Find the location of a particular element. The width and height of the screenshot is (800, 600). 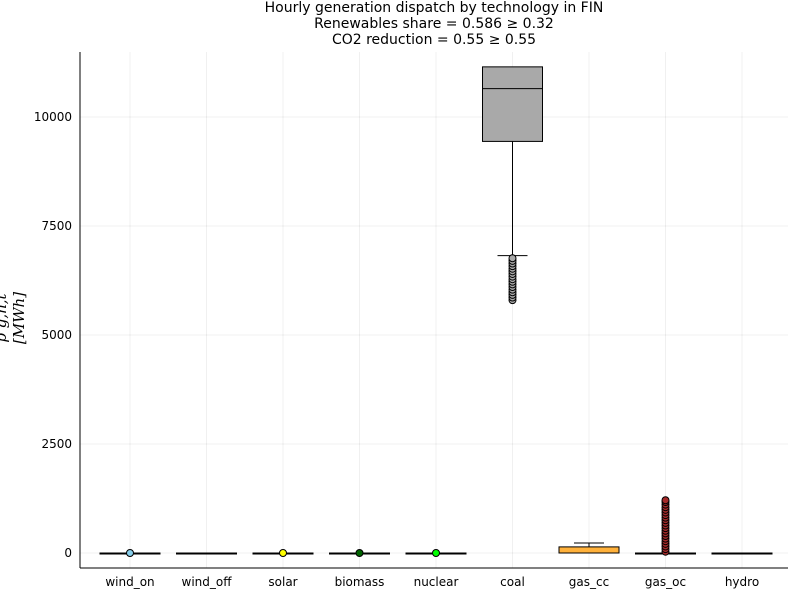

y-tick-label: 7500 is located at coordinates (56, 226).